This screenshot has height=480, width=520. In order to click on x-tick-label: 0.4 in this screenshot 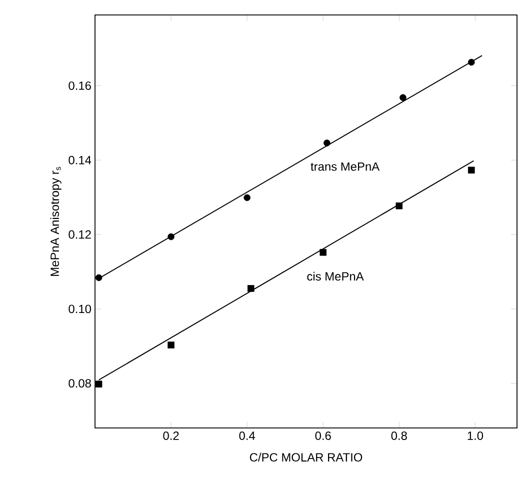, I will do `click(247, 436)`.